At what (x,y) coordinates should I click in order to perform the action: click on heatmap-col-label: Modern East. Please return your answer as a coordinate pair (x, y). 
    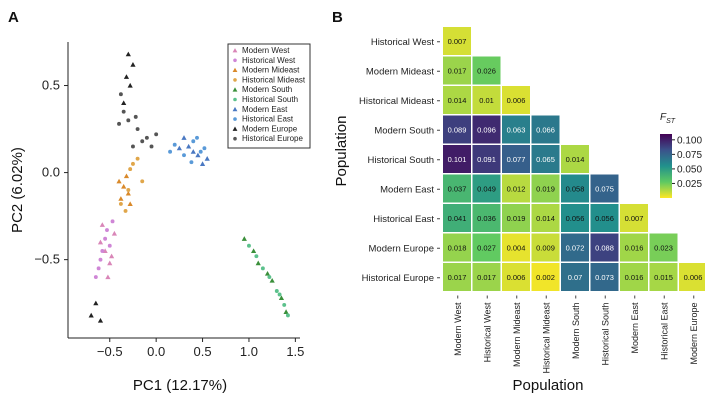
    Looking at the image, I should click on (635, 328).